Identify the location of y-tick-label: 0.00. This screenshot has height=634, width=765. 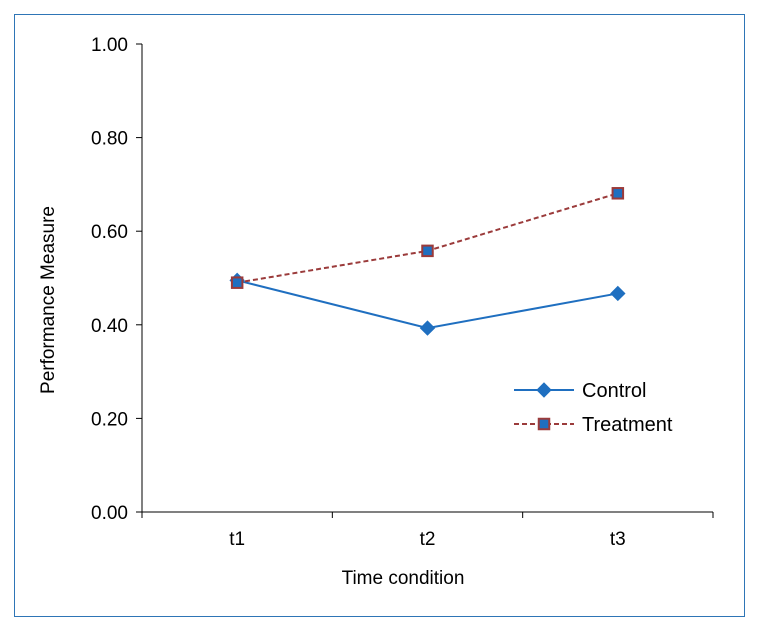
(109, 513).